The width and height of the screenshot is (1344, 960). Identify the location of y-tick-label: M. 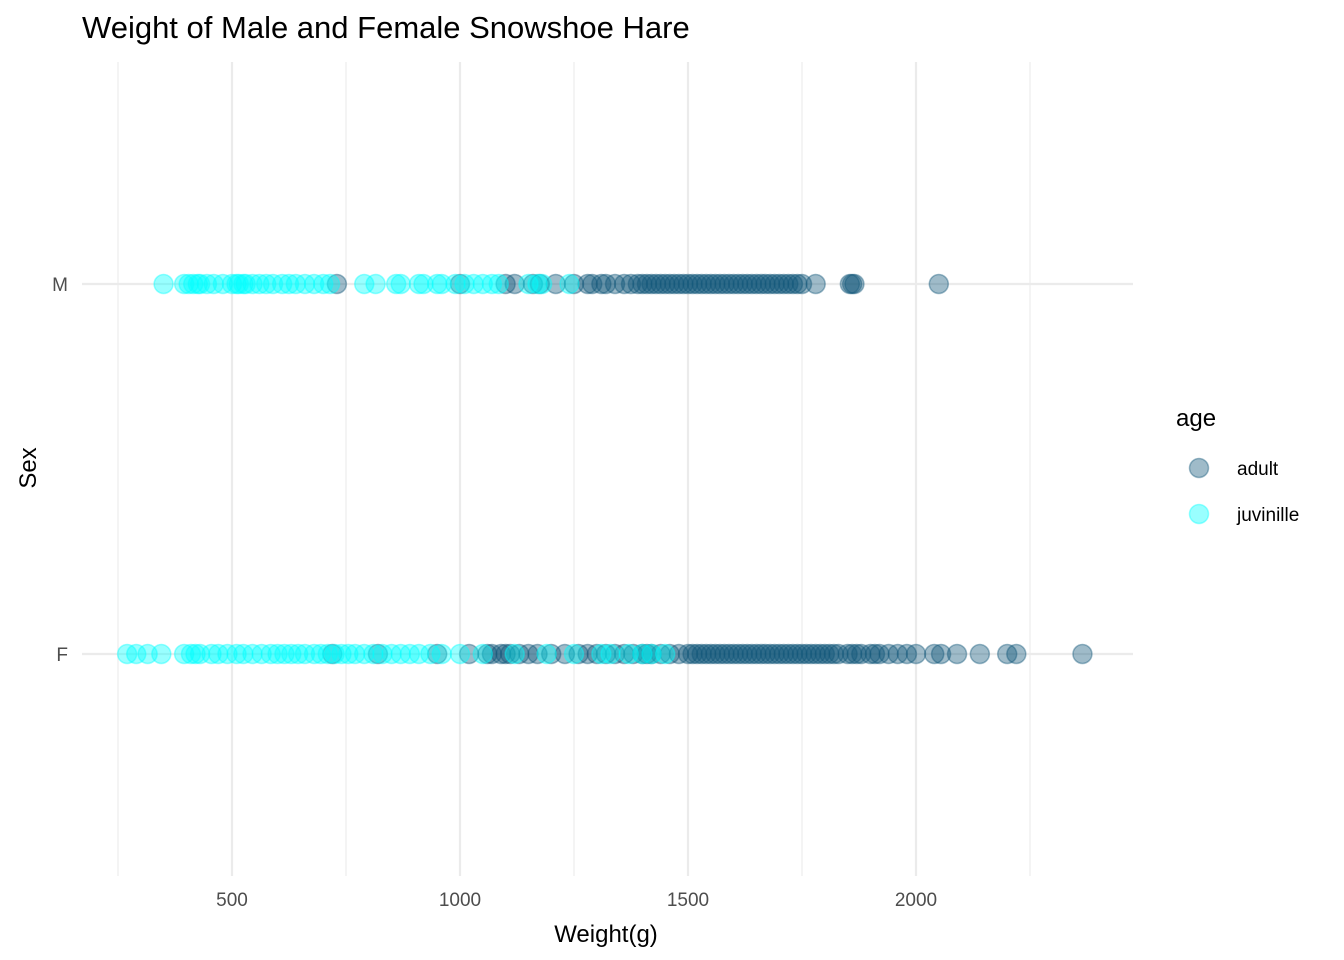
(60, 285).